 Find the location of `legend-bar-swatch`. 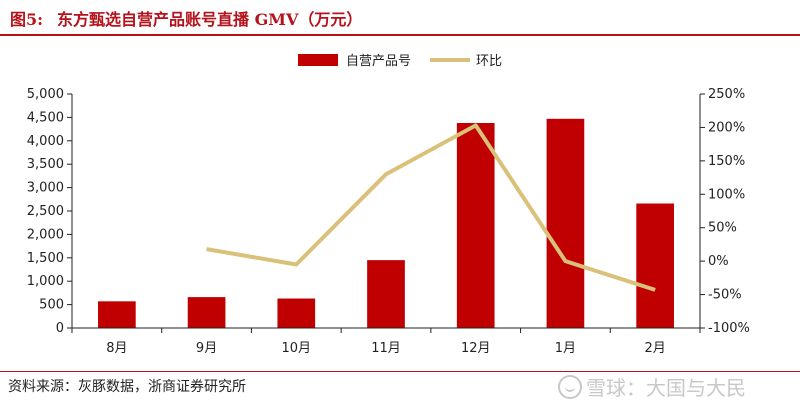

legend-bar-swatch is located at coordinates (318, 60).